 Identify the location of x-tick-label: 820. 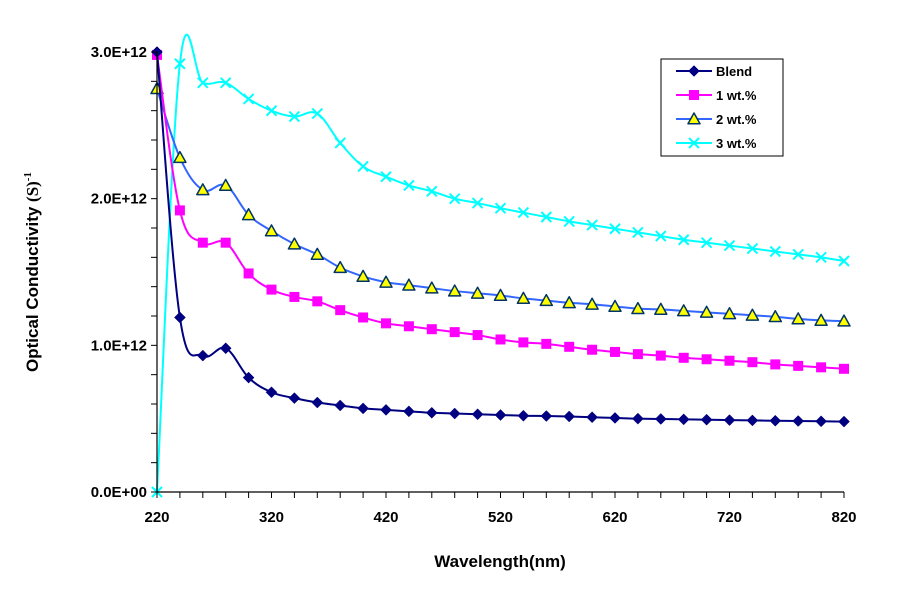
(843, 517).